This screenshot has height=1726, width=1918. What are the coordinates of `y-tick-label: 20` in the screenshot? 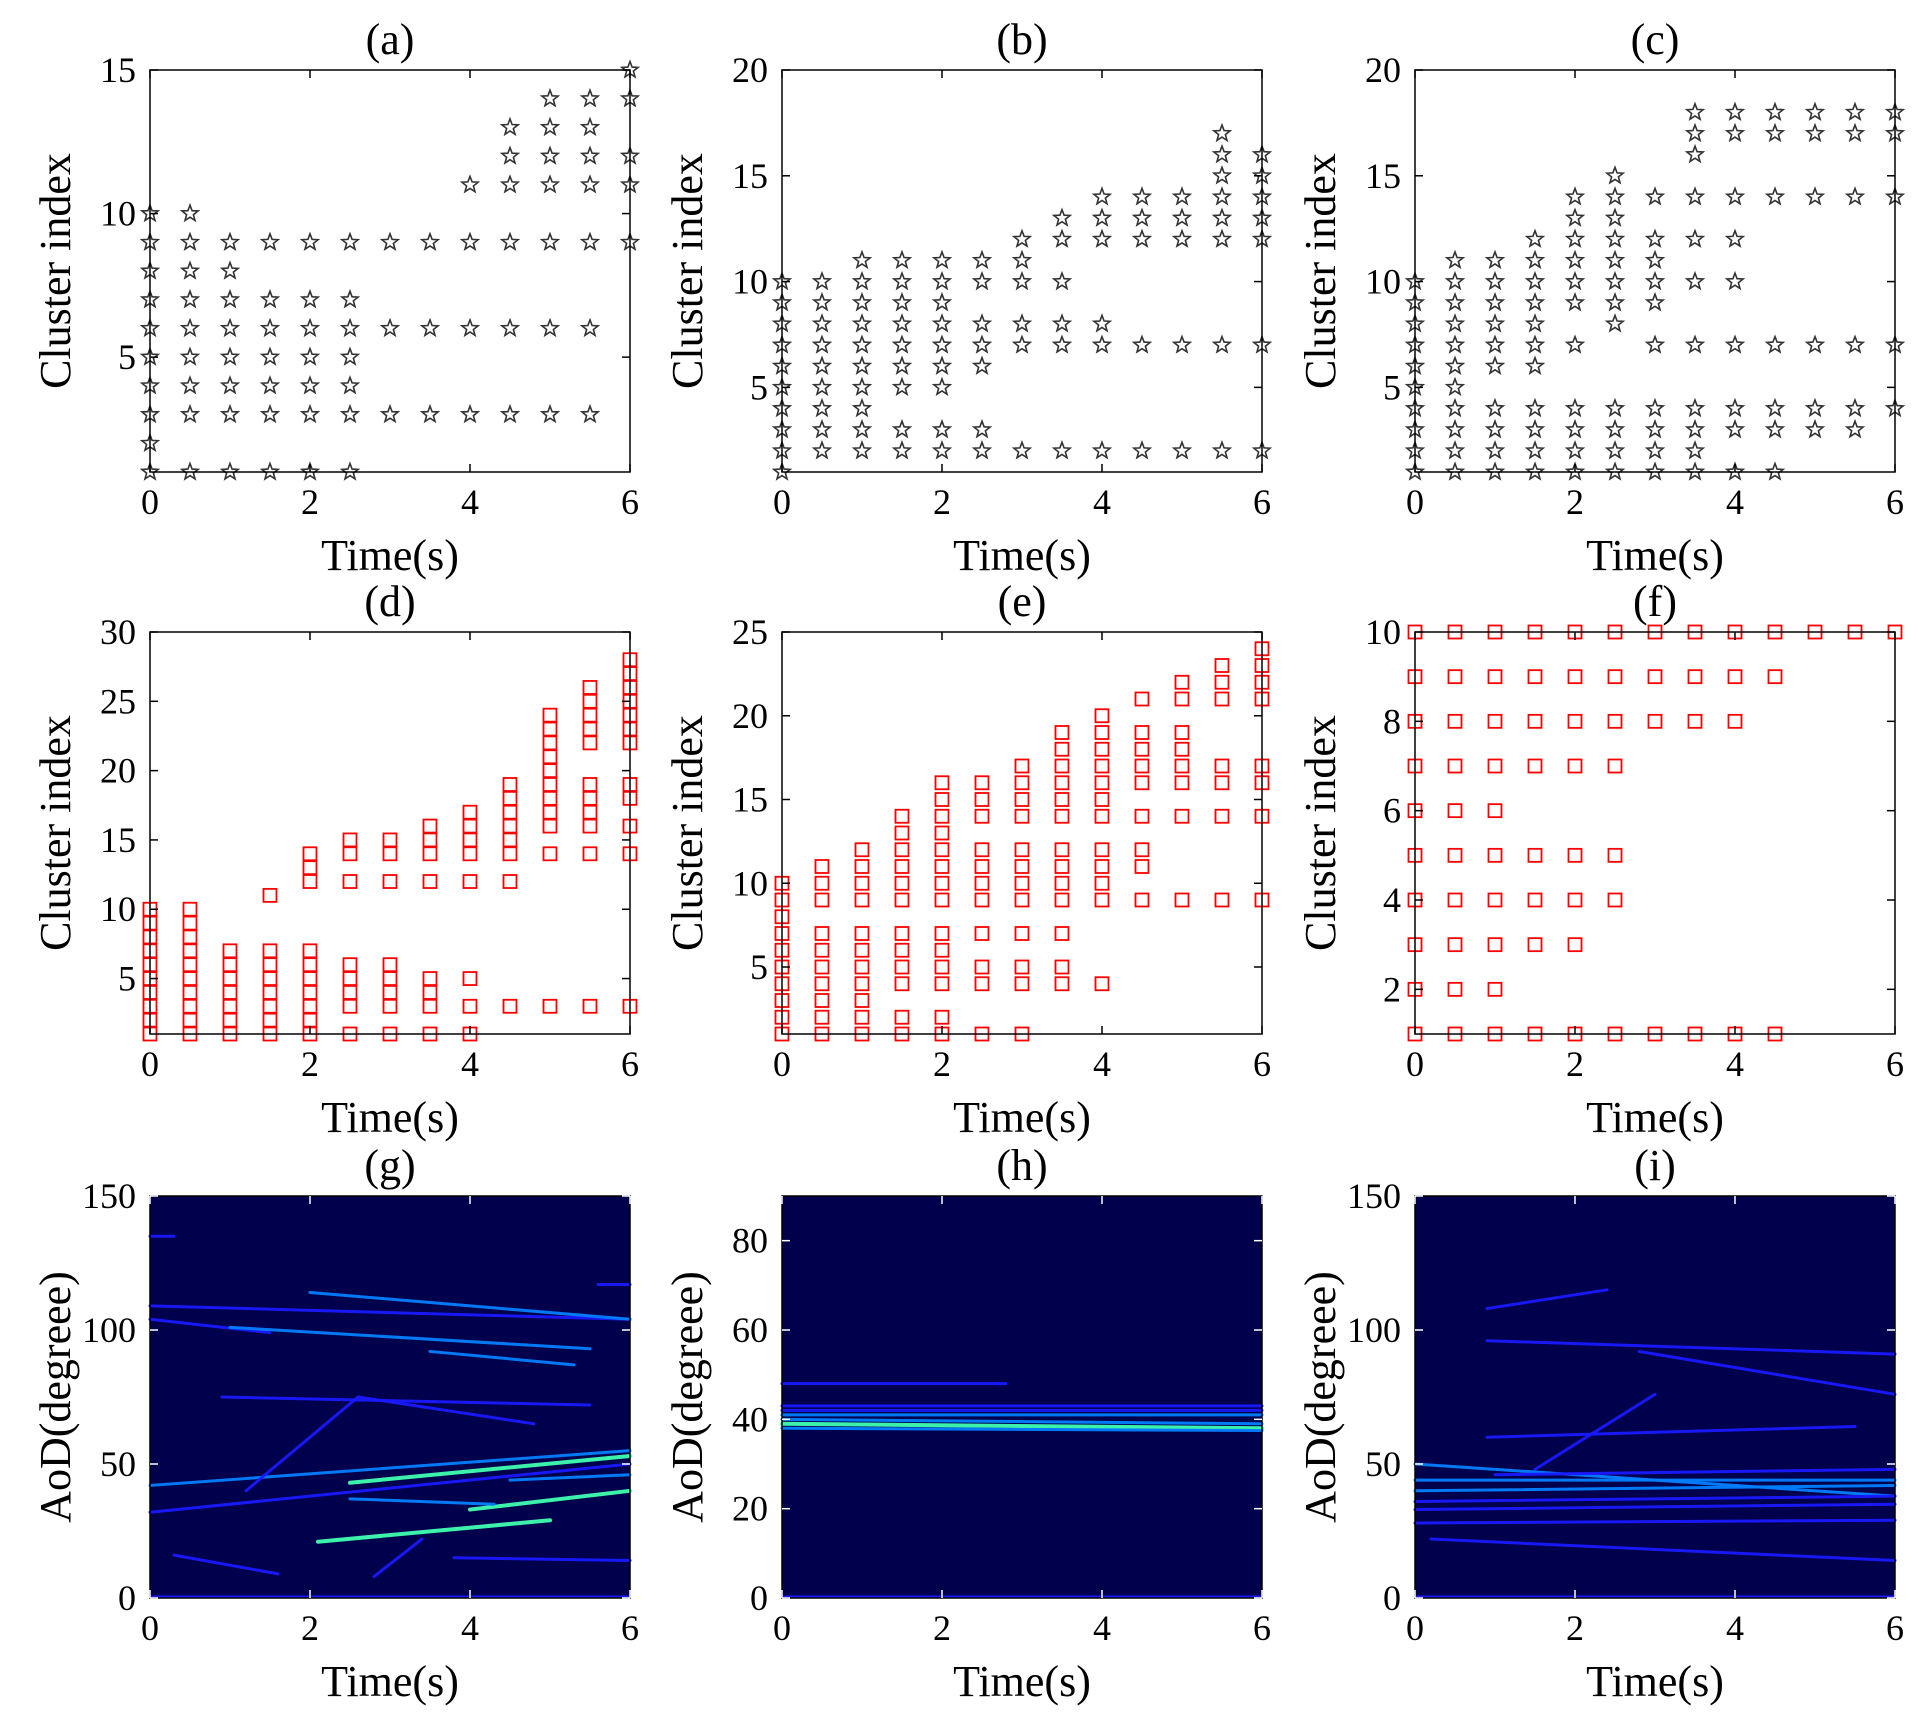 It's located at (750, 70).